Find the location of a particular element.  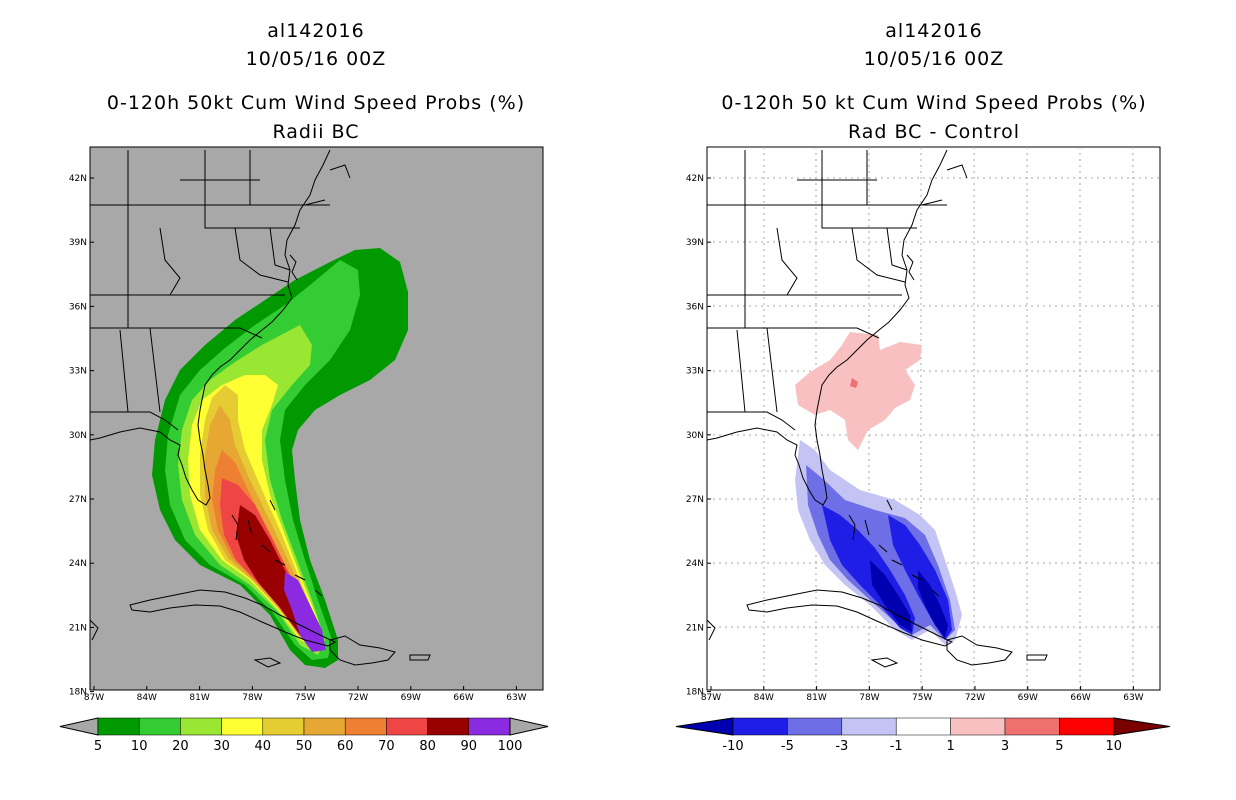

right-lon-tick-label: 87W is located at coordinates (711, 698).